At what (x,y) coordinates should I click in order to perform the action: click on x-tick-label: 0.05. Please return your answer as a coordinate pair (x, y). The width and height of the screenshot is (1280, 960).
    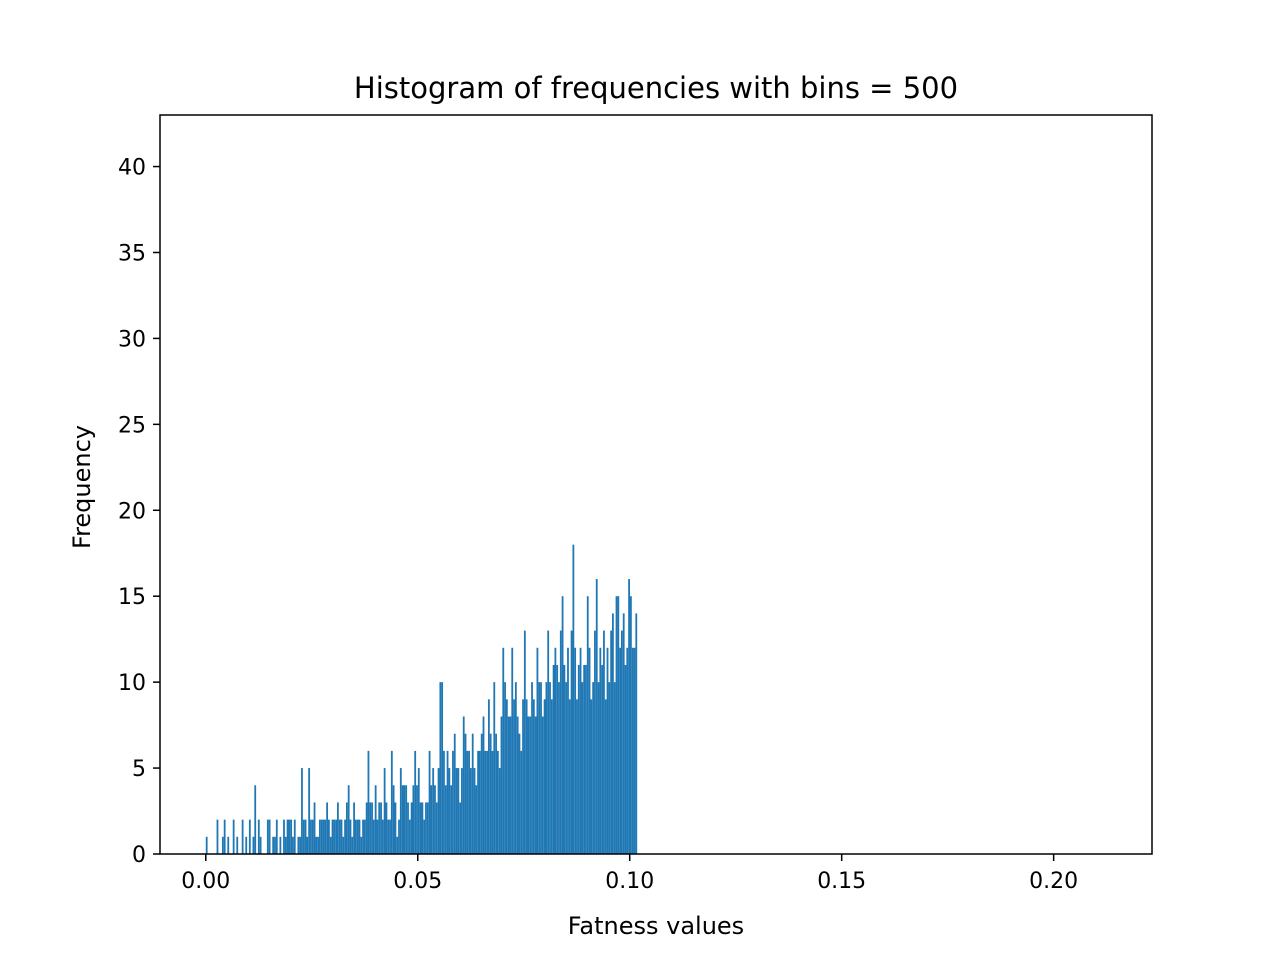
    Looking at the image, I should click on (417, 881).